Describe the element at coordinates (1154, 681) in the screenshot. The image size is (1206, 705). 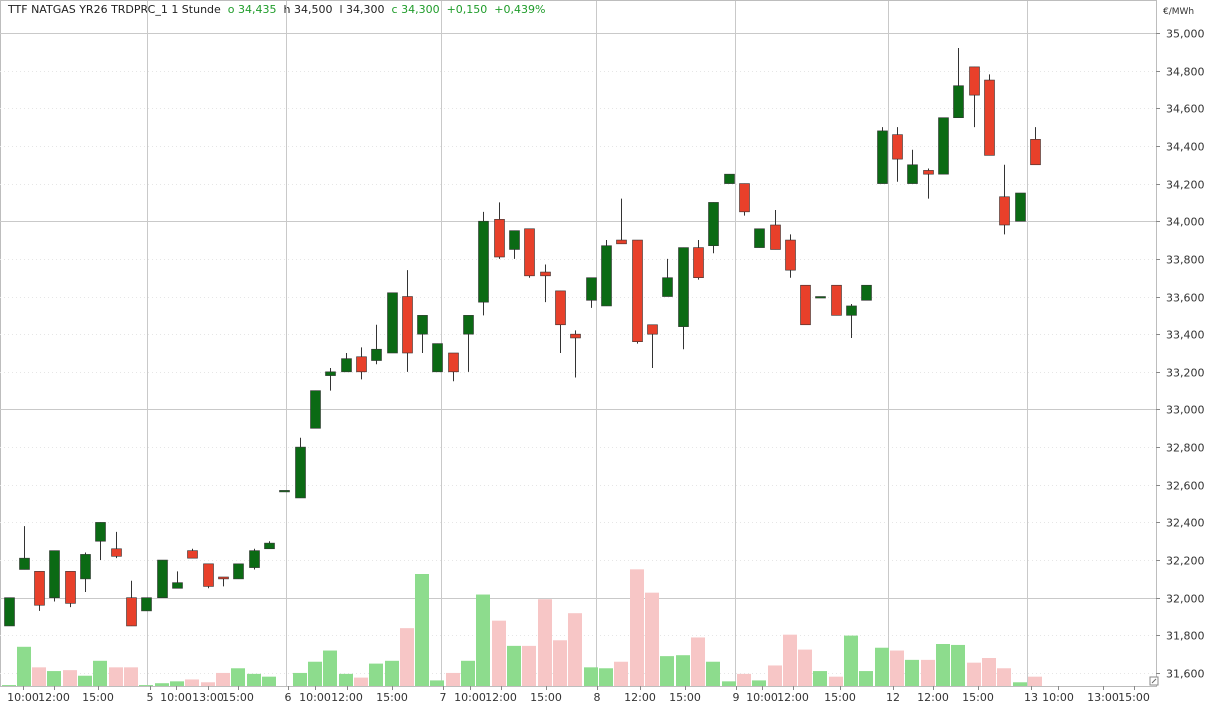
I see `resize-grip-icon` at that location.